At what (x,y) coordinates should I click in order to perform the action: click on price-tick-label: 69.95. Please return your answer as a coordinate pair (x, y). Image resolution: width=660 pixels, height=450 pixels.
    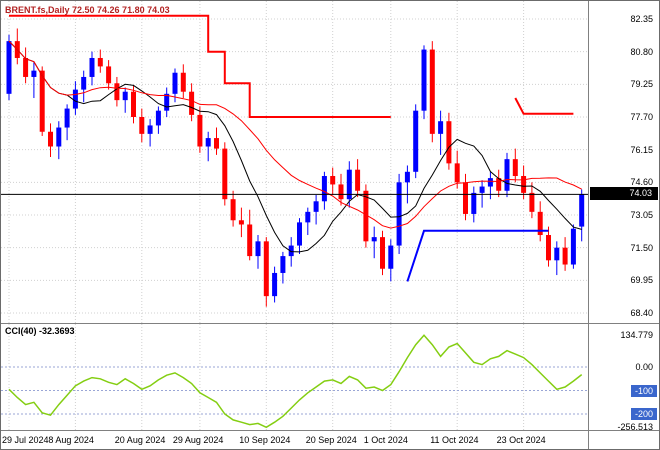
    Looking at the image, I should click on (641, 280).